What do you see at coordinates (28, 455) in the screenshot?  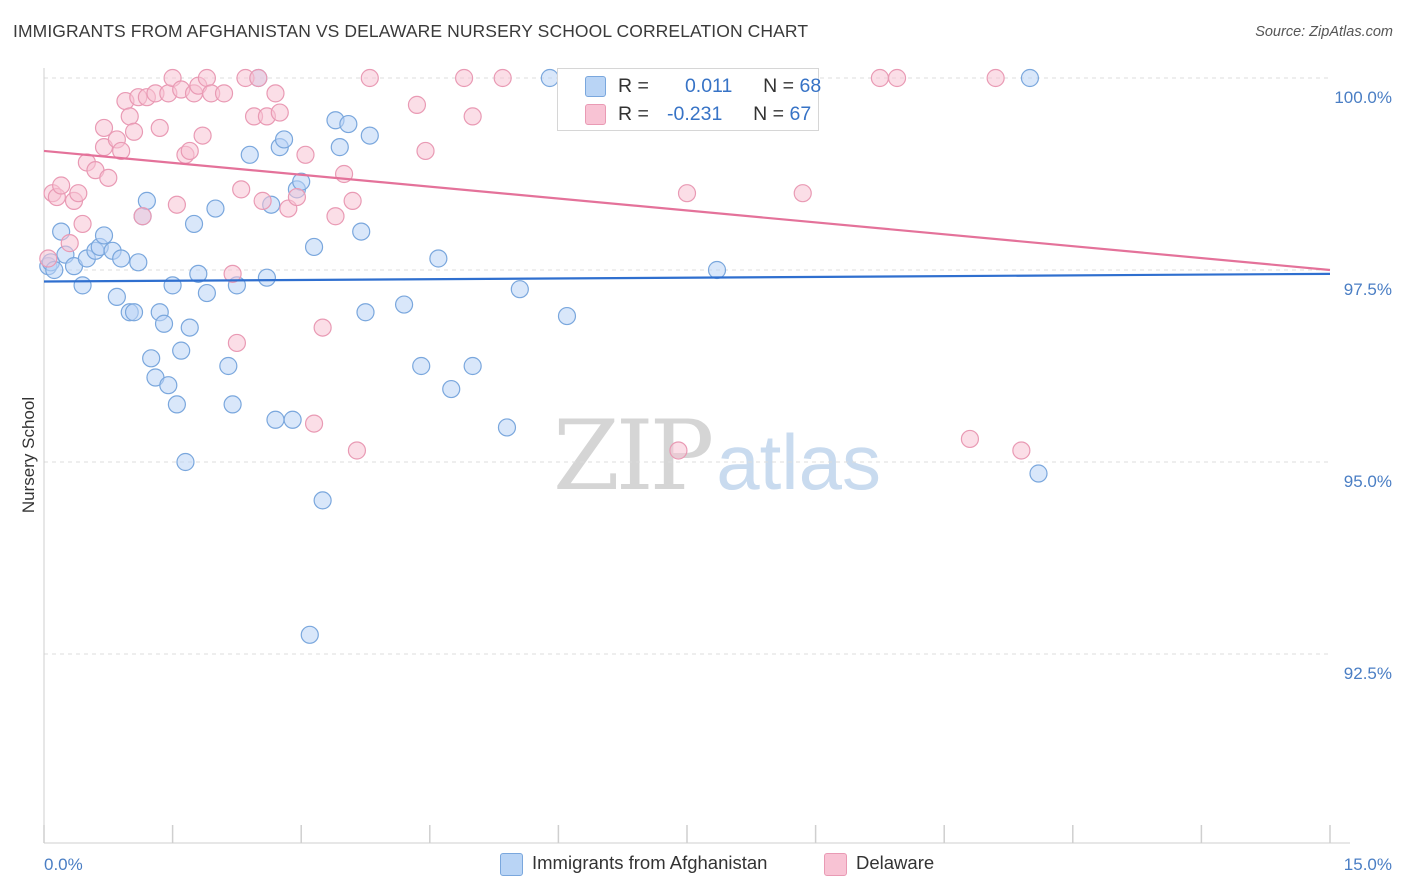 I see `y-axis-label: Nursery School` at bounding box center [28, 455].